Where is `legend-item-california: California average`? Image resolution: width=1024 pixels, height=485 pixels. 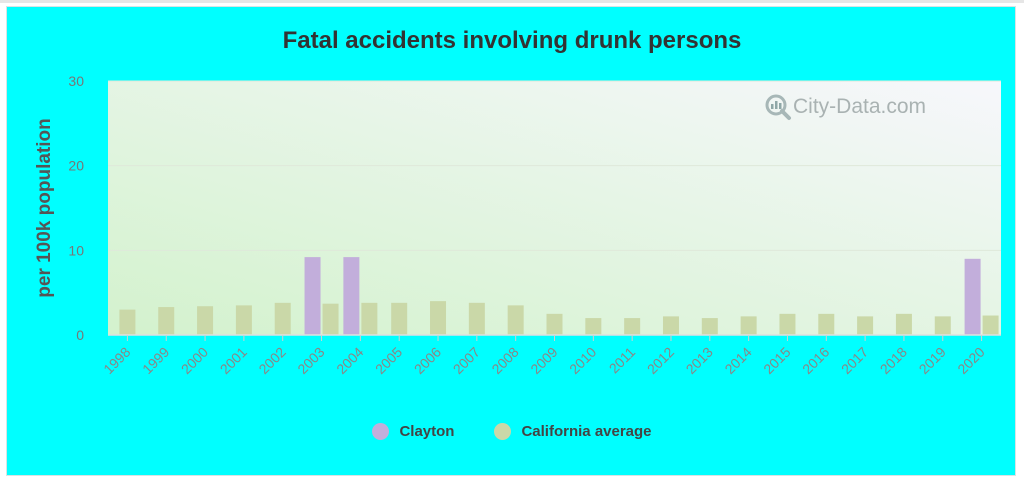
legend-item-california: California average is located at coordinates (573, 431).